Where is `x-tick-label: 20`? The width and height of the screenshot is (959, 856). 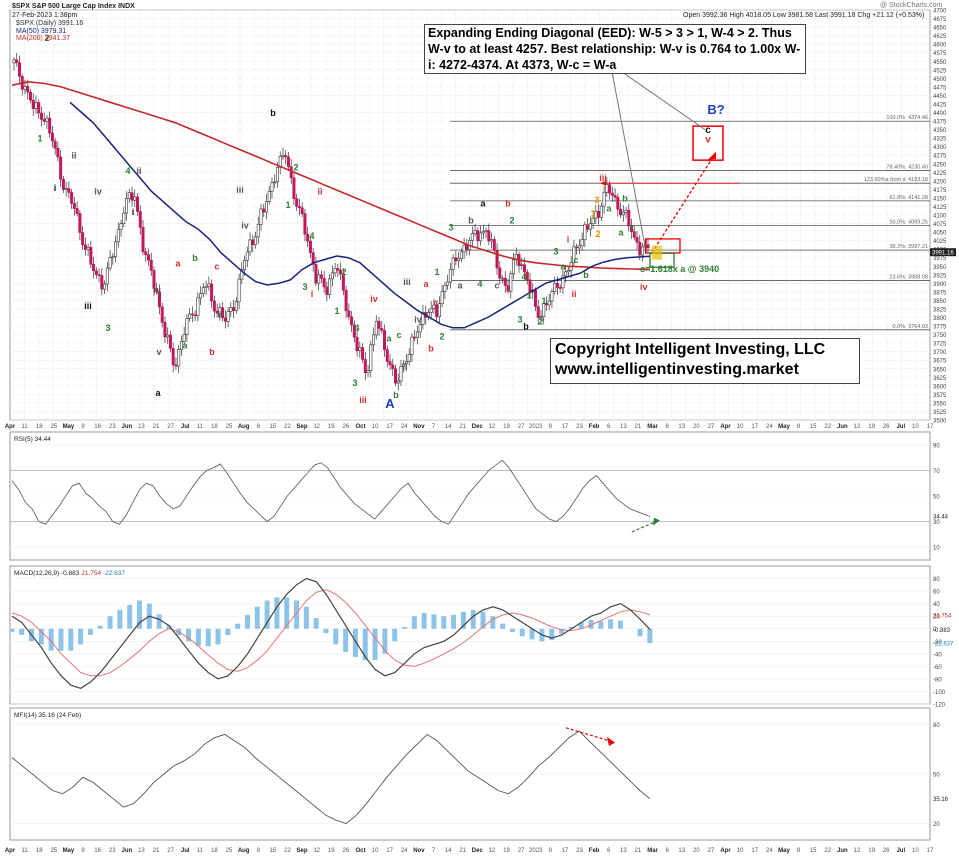
x-tick-label: 20 is located at coordinates (696, 851).